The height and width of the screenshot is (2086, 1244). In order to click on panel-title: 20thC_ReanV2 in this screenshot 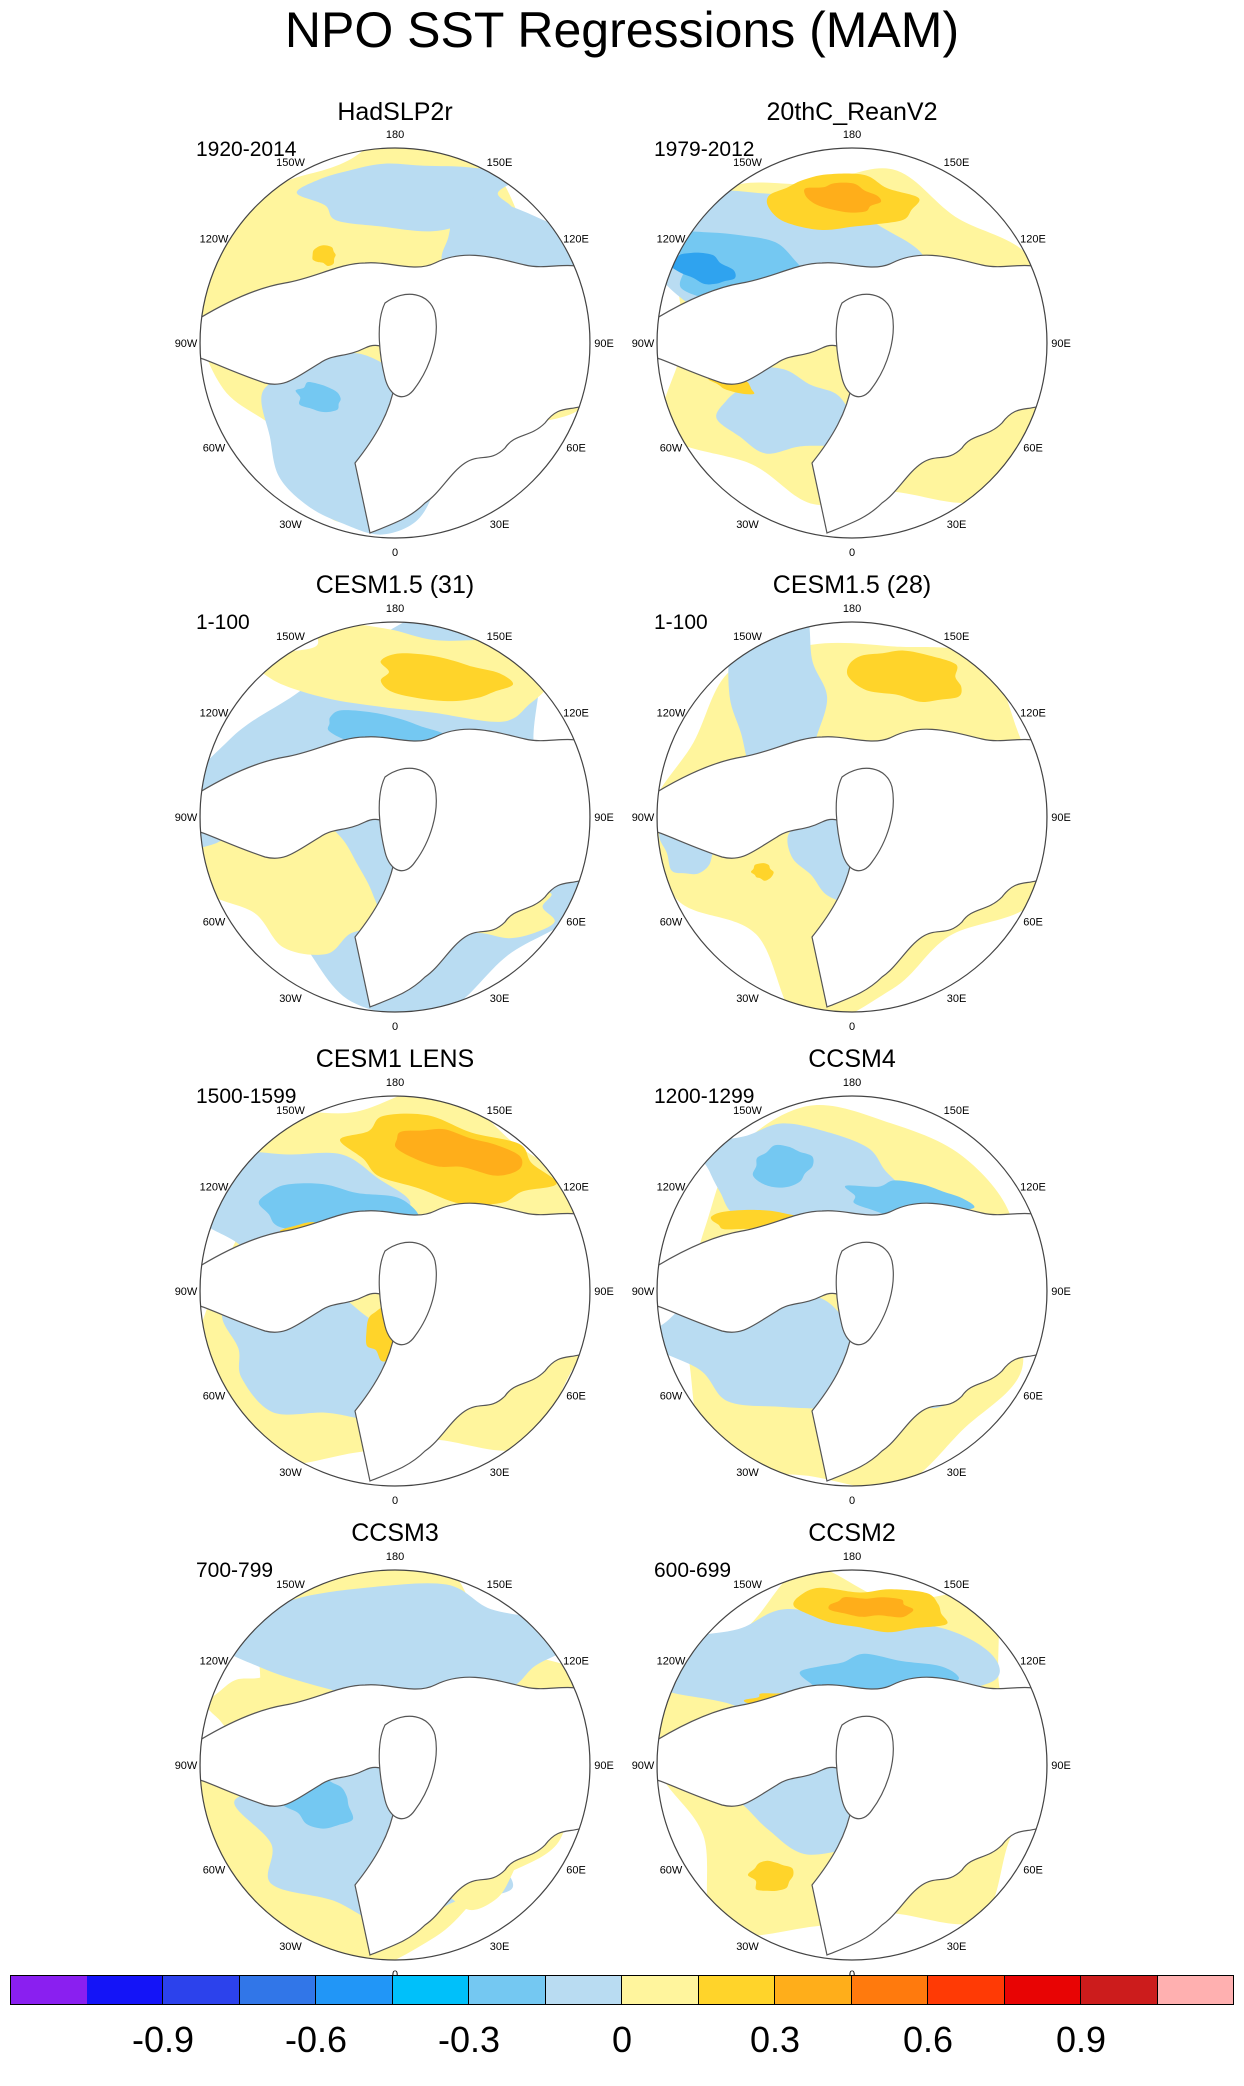, I will do `click(852, 112)`.